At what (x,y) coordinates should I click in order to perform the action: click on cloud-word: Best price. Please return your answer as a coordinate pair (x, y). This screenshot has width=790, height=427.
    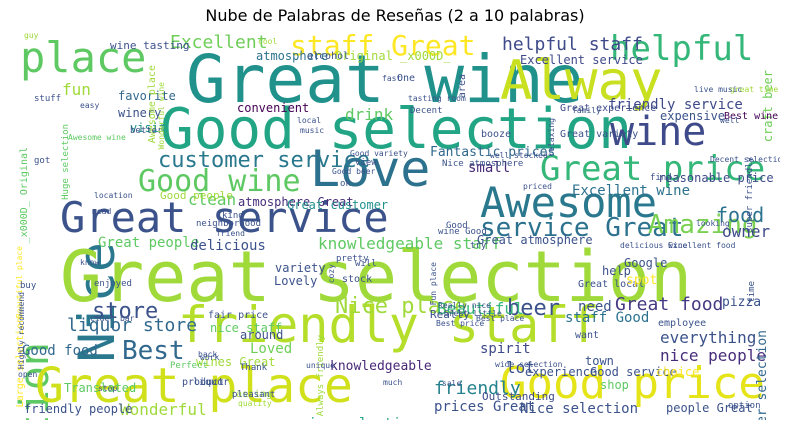
    Looking at the image, I should click on (460, 323).